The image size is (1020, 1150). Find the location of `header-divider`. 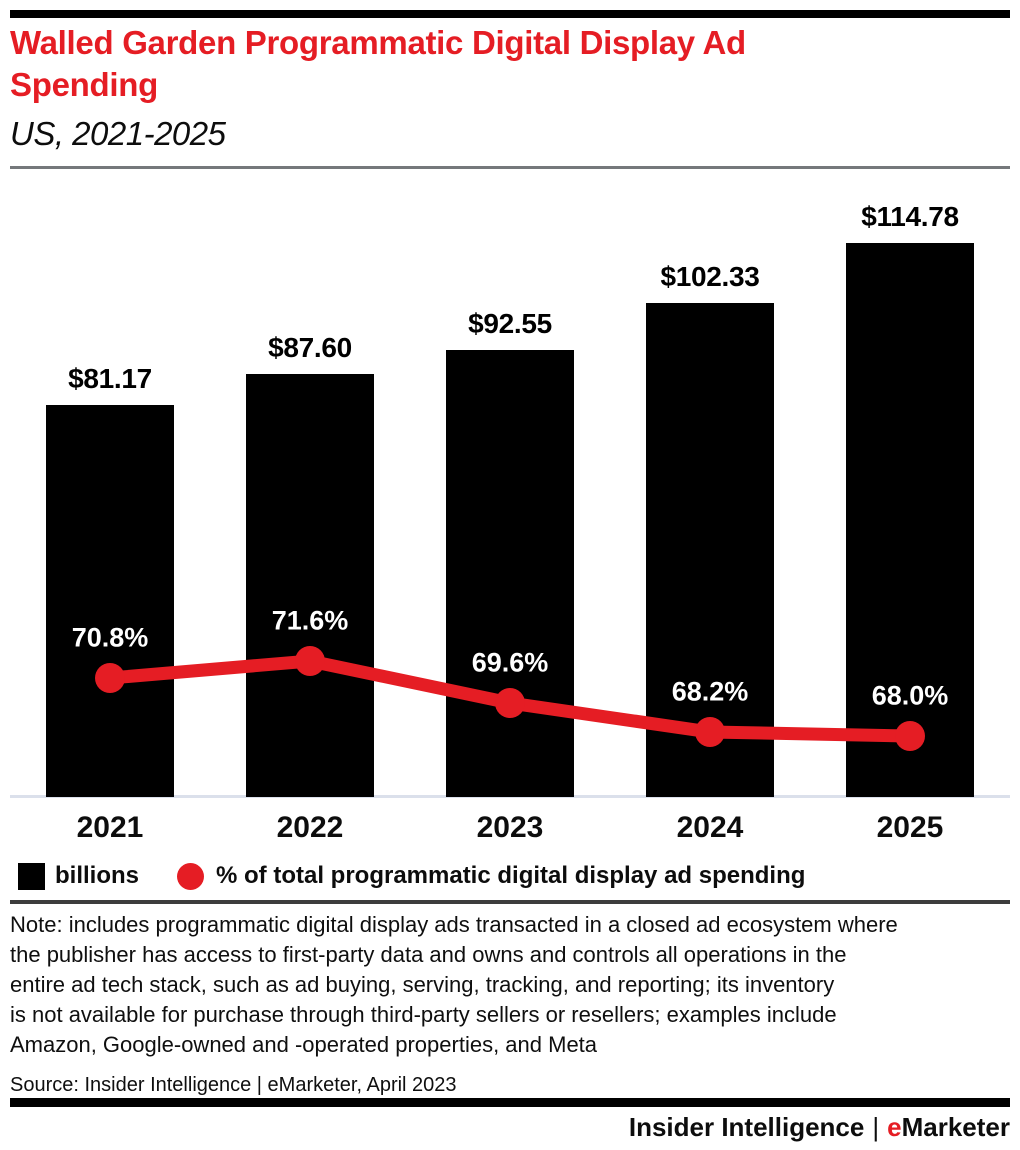

header-divider is located at coordinates (510, 167).